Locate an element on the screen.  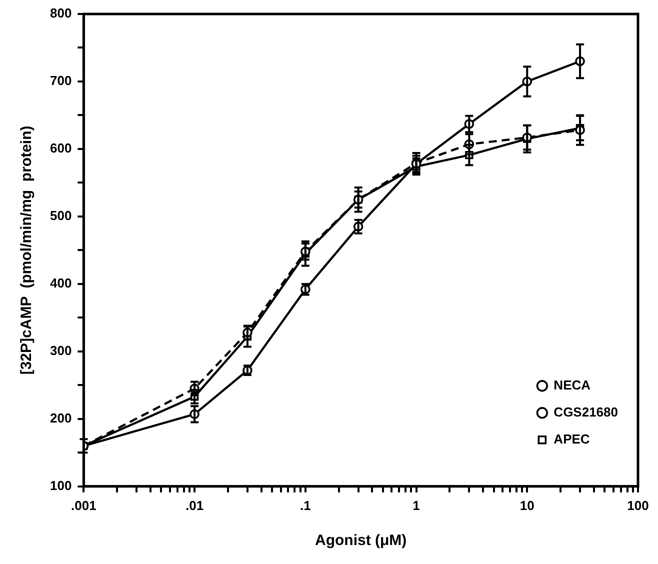
x-tick-label: .01 is located at coordinates (195, 505).